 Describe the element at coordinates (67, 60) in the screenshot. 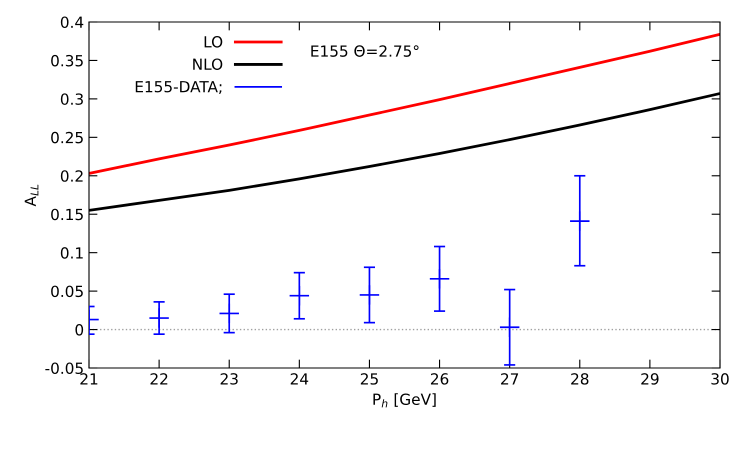

I see `y-tick-label: 0.35` at that location.